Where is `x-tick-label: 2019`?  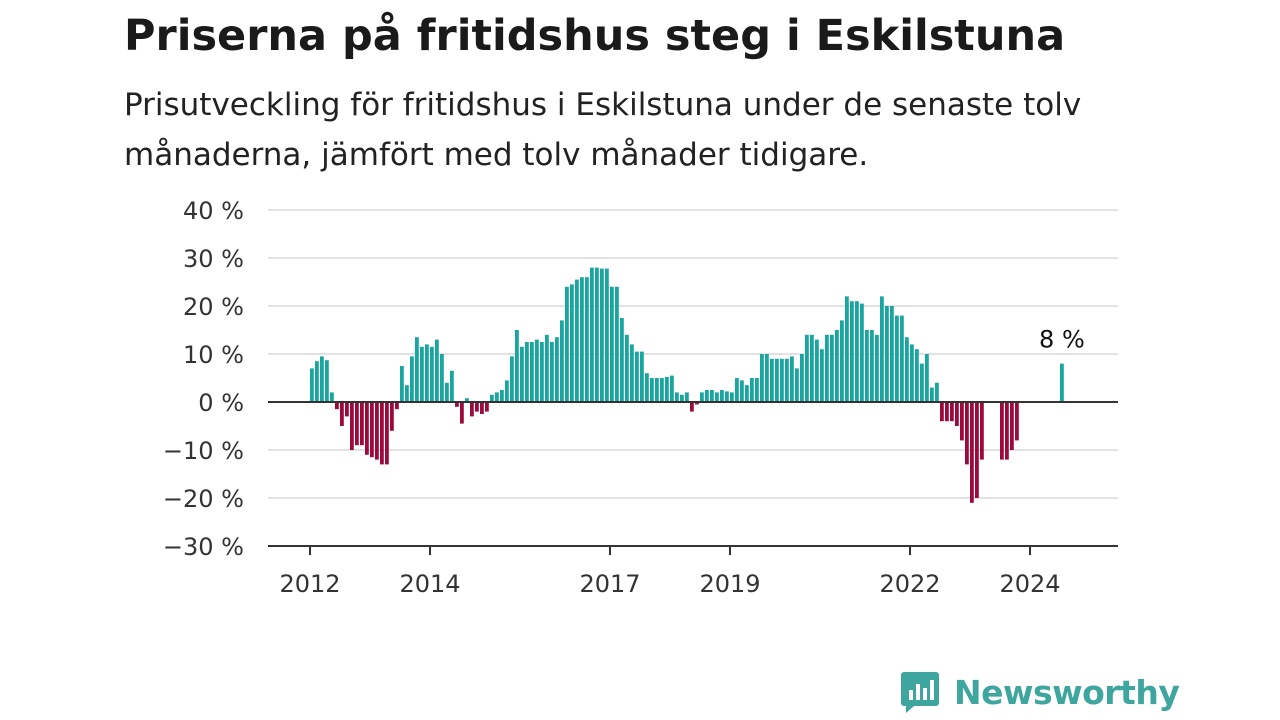
x-tick-label: 2019 is located at coordinates (729, 584).